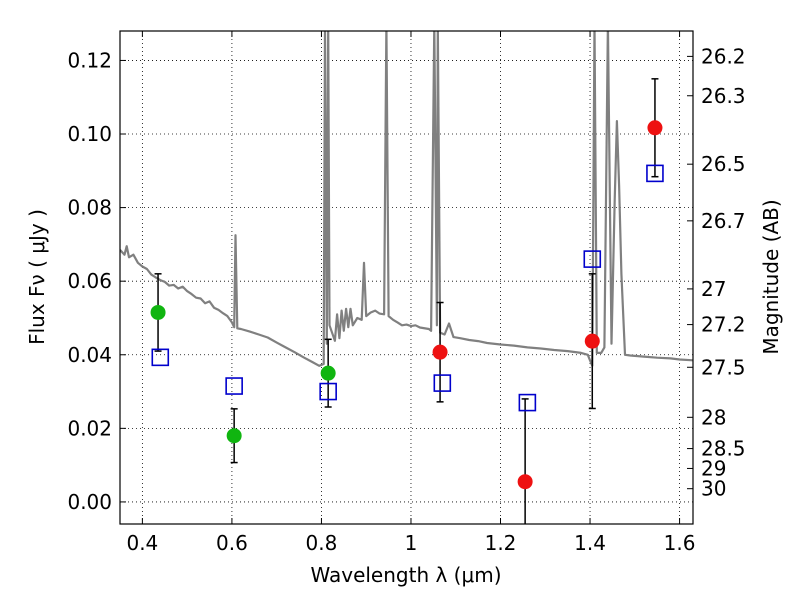  I want to click on right-axis-label: Magnitude (AB), so click(771, 276).